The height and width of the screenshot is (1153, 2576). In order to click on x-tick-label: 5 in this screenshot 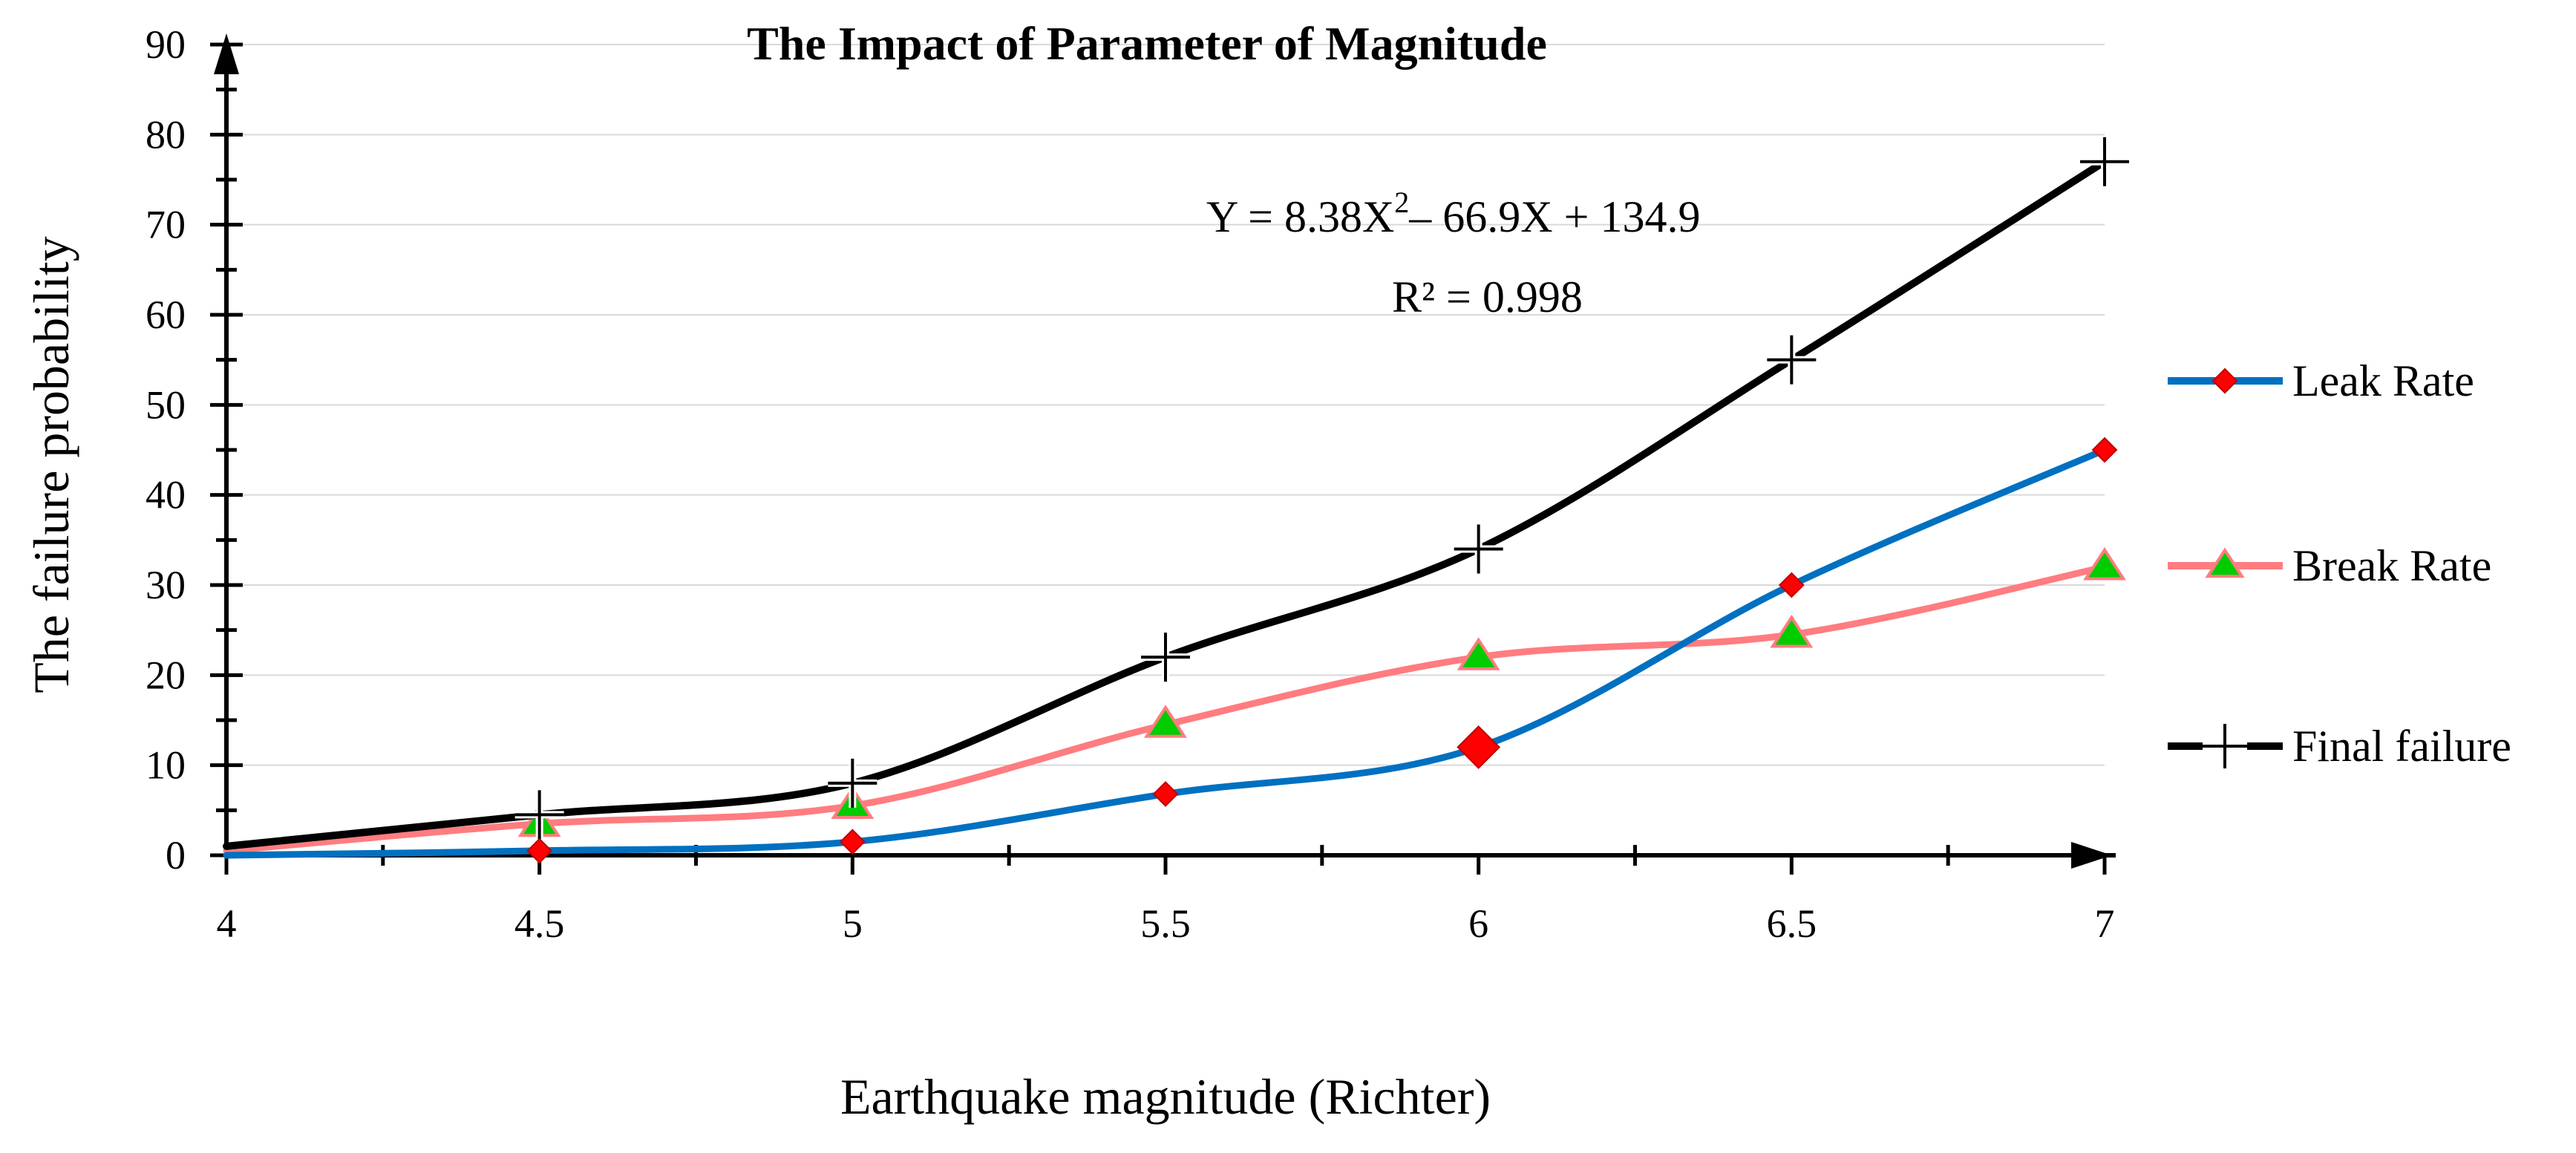, I will do `click(853, 924)`.